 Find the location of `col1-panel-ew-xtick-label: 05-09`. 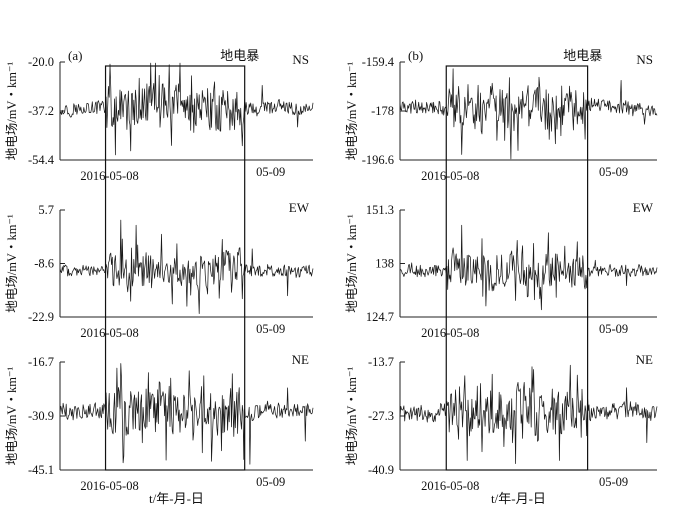

col1-panel-ew-xtick-label: 05-09 is located at coordinates (613, 329).